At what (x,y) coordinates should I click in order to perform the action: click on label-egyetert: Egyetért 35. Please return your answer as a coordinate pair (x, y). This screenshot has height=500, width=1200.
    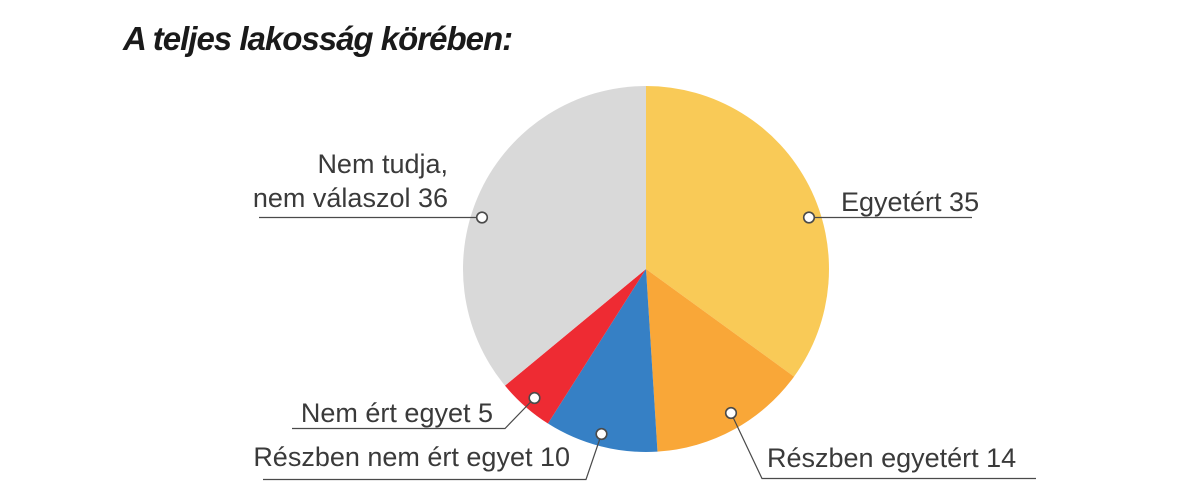
    Looking at the image, I should click on (910, 202).